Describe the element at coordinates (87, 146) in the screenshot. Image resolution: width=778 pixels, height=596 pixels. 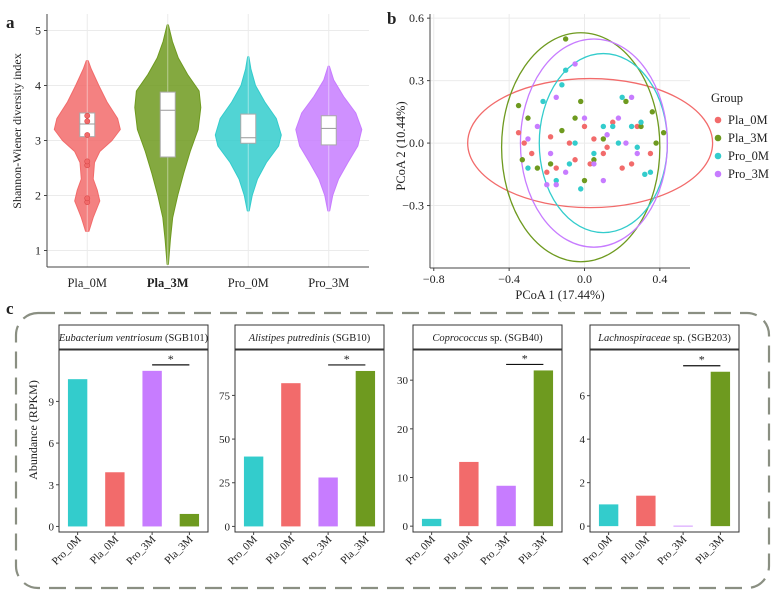
I see `violin-Pla_0M` at that location.